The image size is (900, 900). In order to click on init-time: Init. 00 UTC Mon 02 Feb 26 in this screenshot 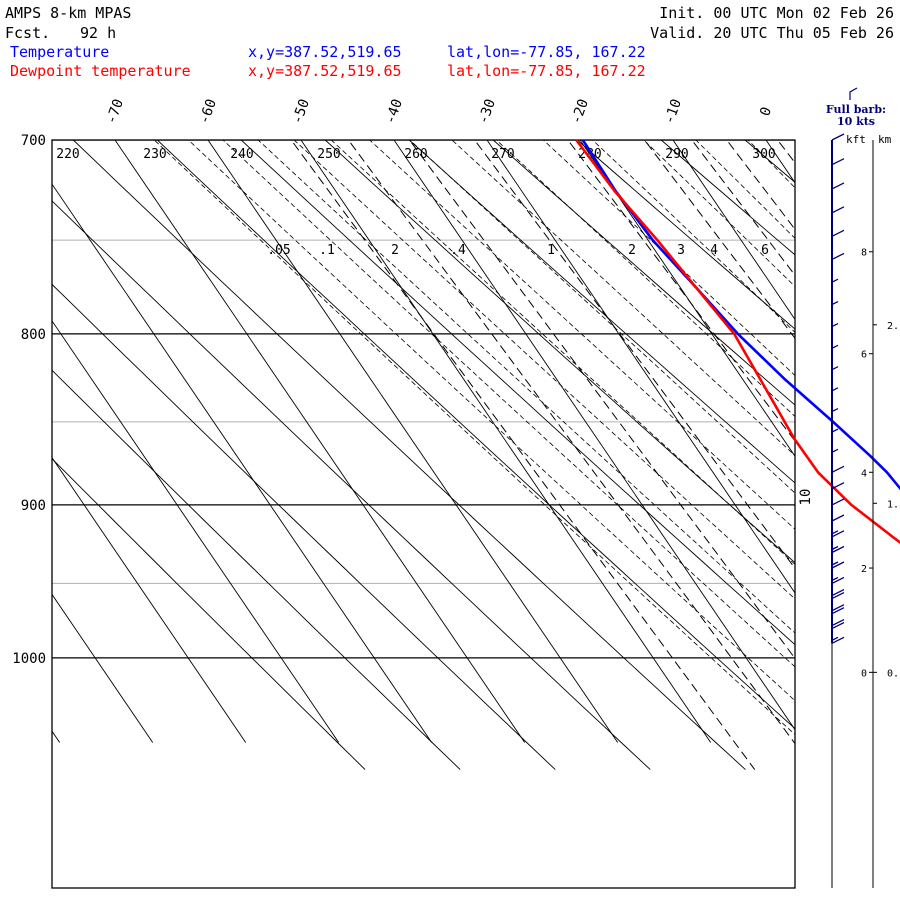, I will do `click(776, 13)`.